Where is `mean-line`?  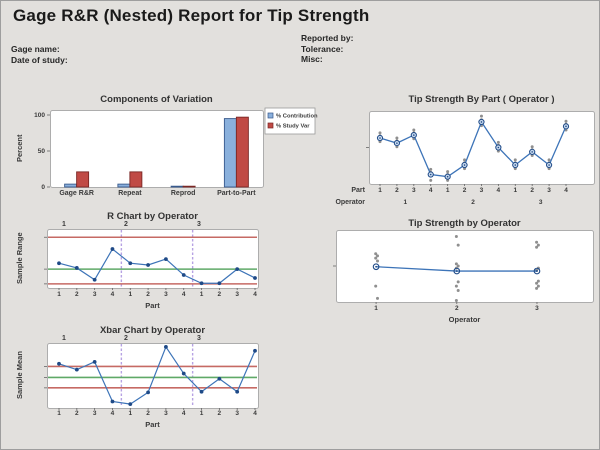 mean-line is located at coordinates (473, 149).